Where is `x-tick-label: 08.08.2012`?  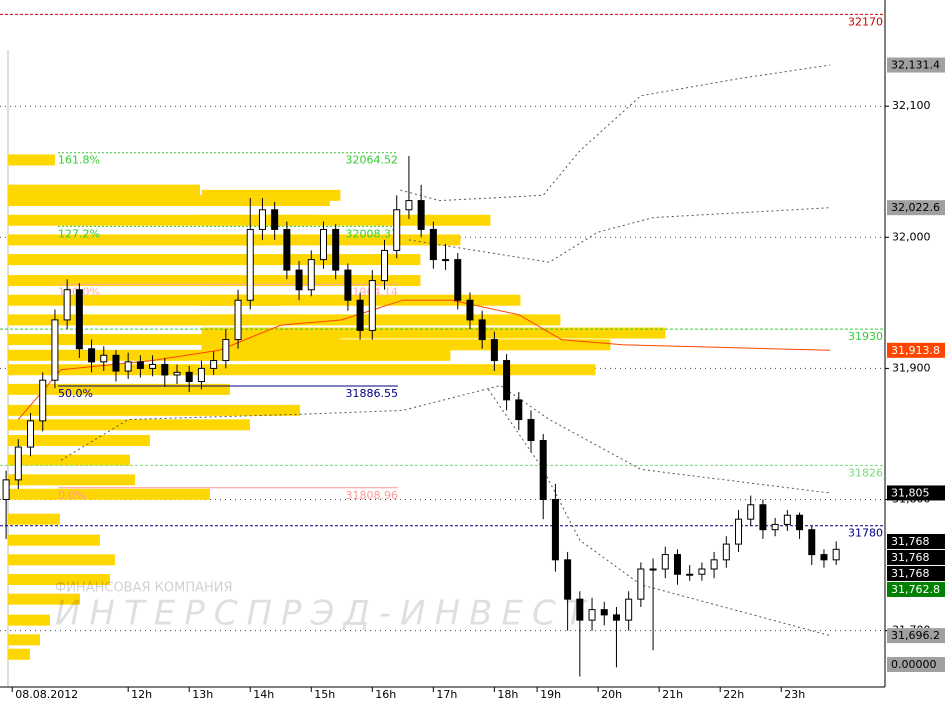 x-tick-label: 08.08.2012 is located at coordinates (46, 694).